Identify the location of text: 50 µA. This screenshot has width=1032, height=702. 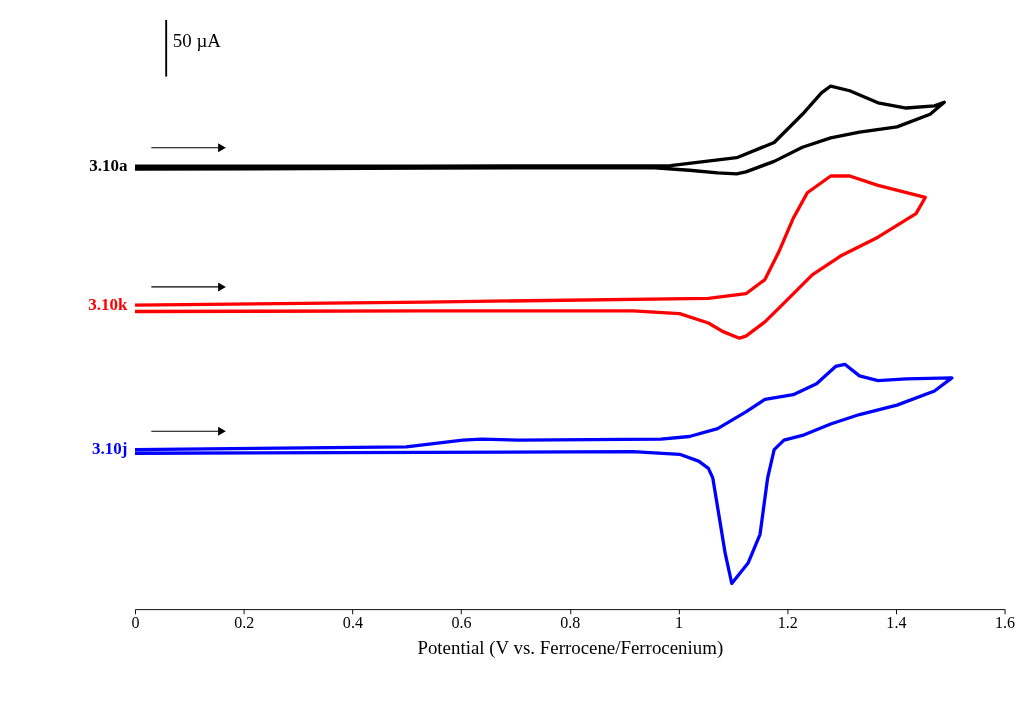
(197, 41).